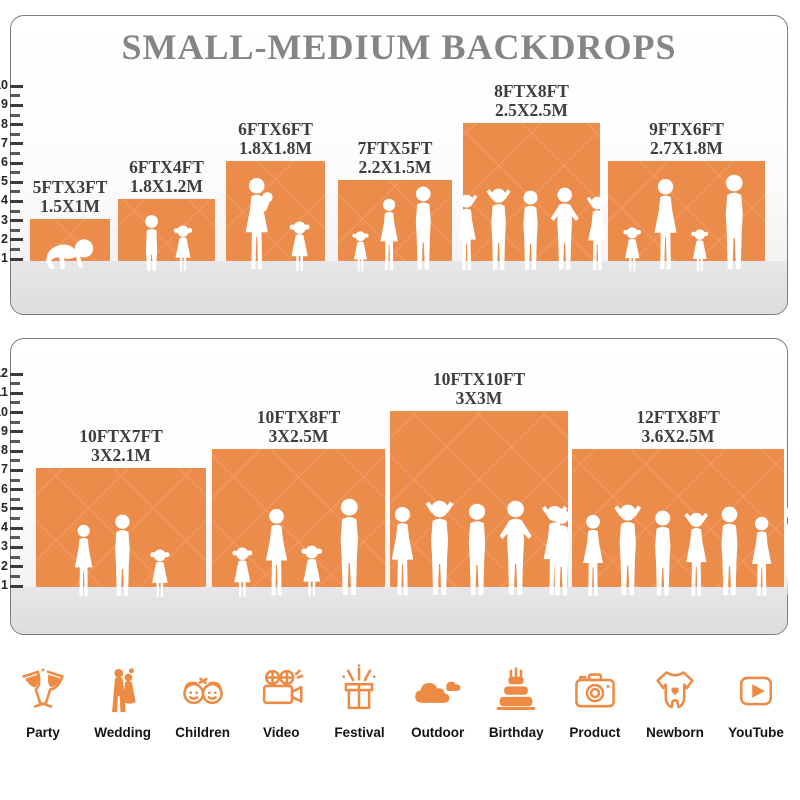 The height and width of the screenshot is (800, 800). Describe the element at coordinates (43, 732) in the screenshot. I see `category-label: Party` at that location.